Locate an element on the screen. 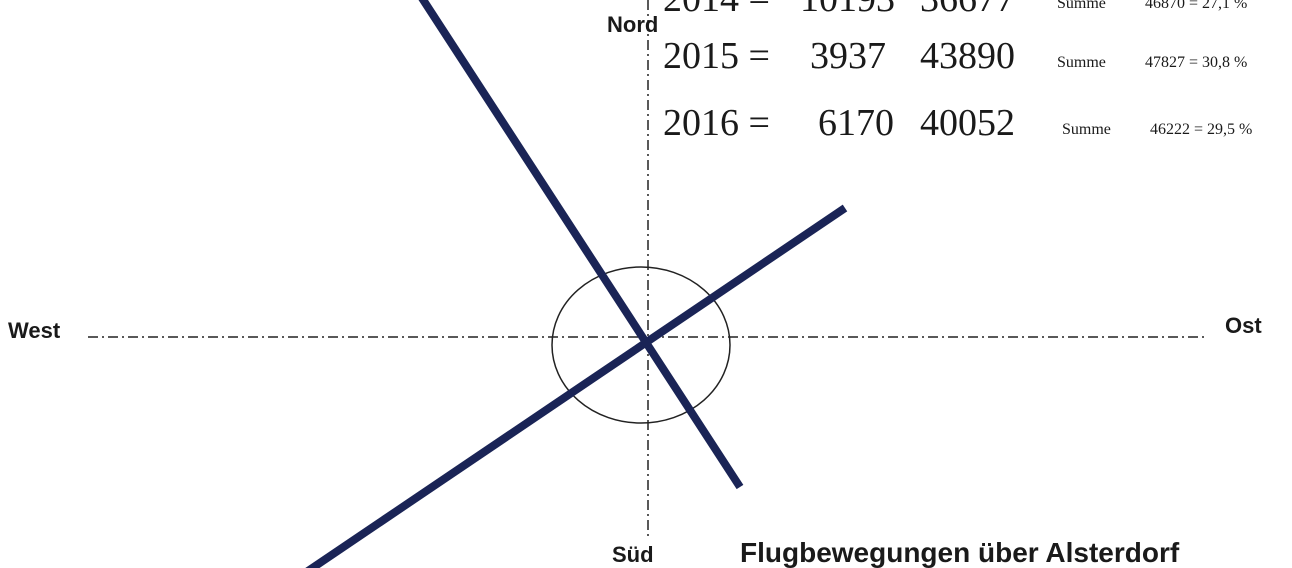 The height and width of the screenshot is (568, 1292). year: 2014 = is located at coordinates (716, 10).